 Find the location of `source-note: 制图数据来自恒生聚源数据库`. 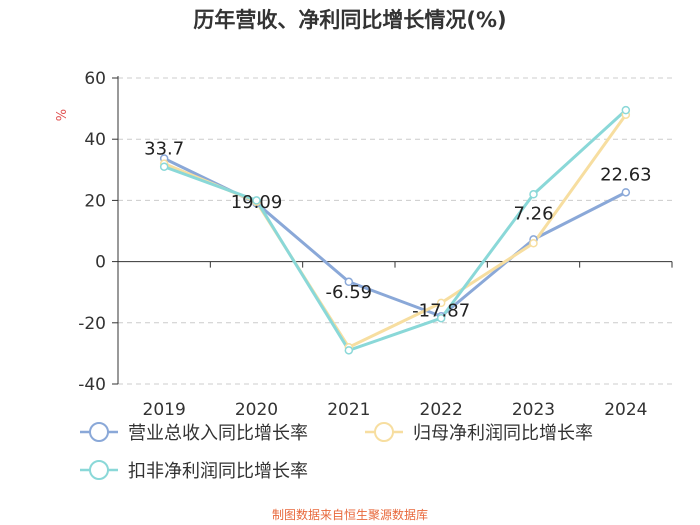

source-note: 制图数据来自恒生聚源数据库 is located at coordinates (349, 515).